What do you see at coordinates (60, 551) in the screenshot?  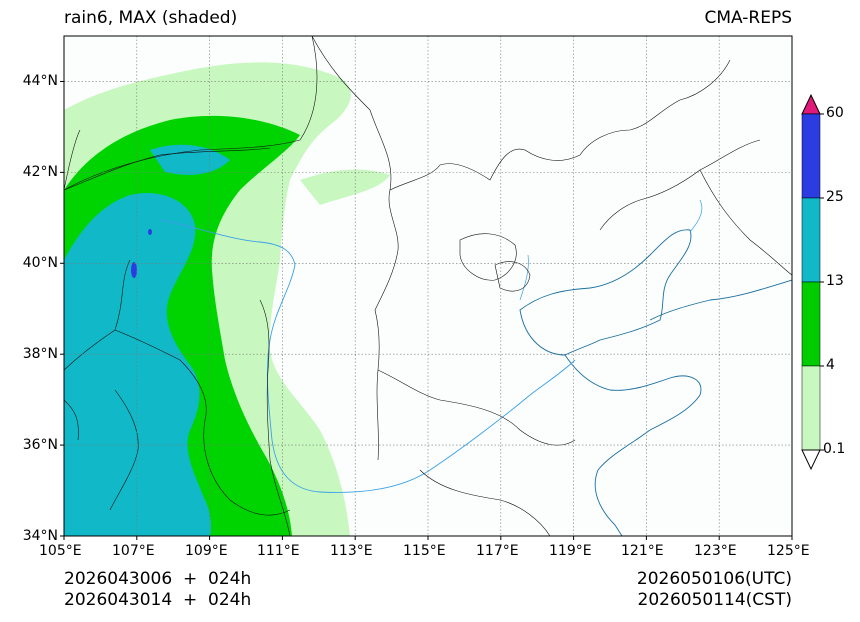 I see `lon-label-105: 105°E` at bounding box center [60, 551].